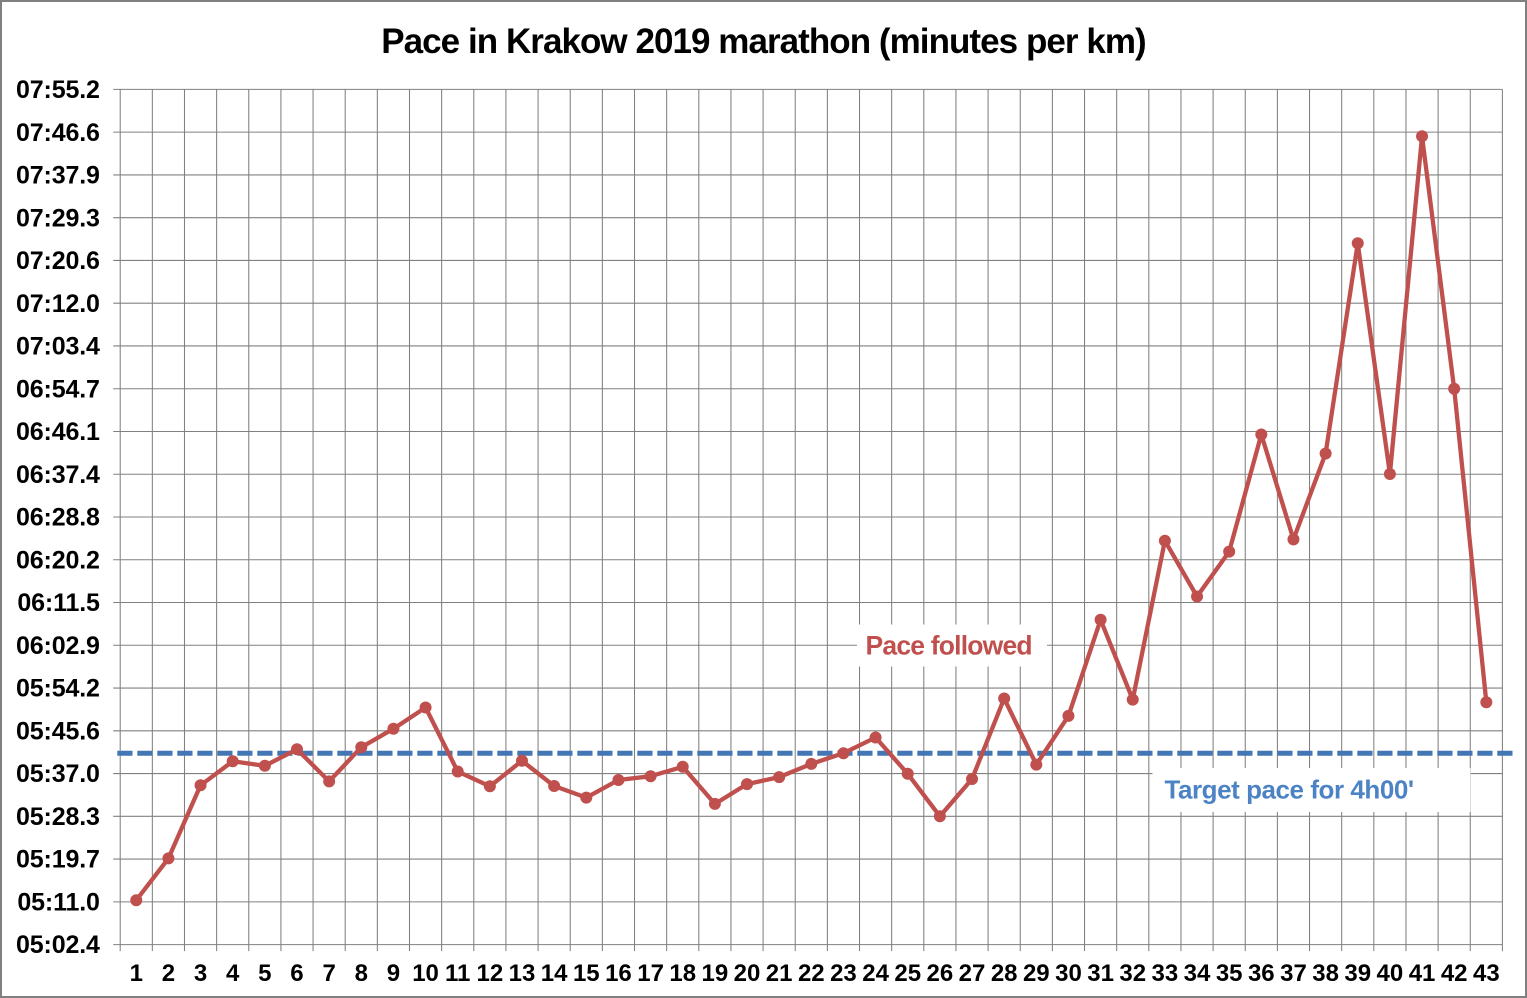 Image resolution: width=1527 pixels, height=998 pixels. What do you see at coordinates (58, 603) in the screenshot?
I see `svg-text: 06:11.5` at bounding box center [58, 603].